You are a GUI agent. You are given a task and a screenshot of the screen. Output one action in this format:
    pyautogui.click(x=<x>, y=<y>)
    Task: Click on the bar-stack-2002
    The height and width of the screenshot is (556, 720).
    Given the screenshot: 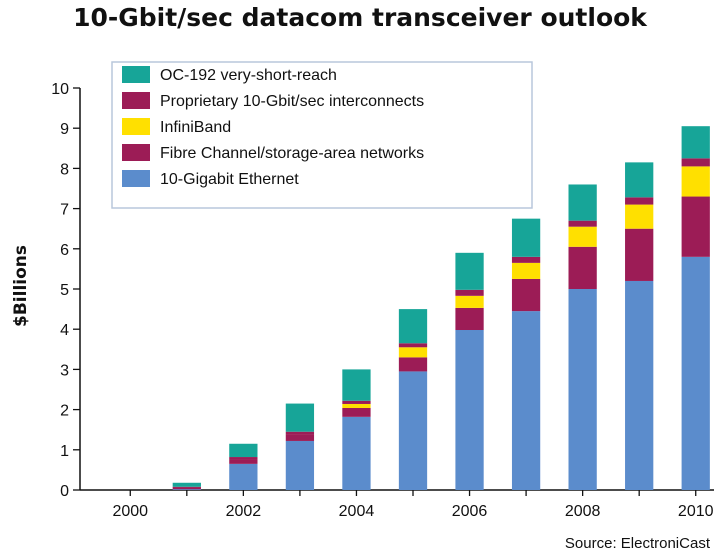 What is the action you would take?
    pyautogui.click(x=243, y=466)
    